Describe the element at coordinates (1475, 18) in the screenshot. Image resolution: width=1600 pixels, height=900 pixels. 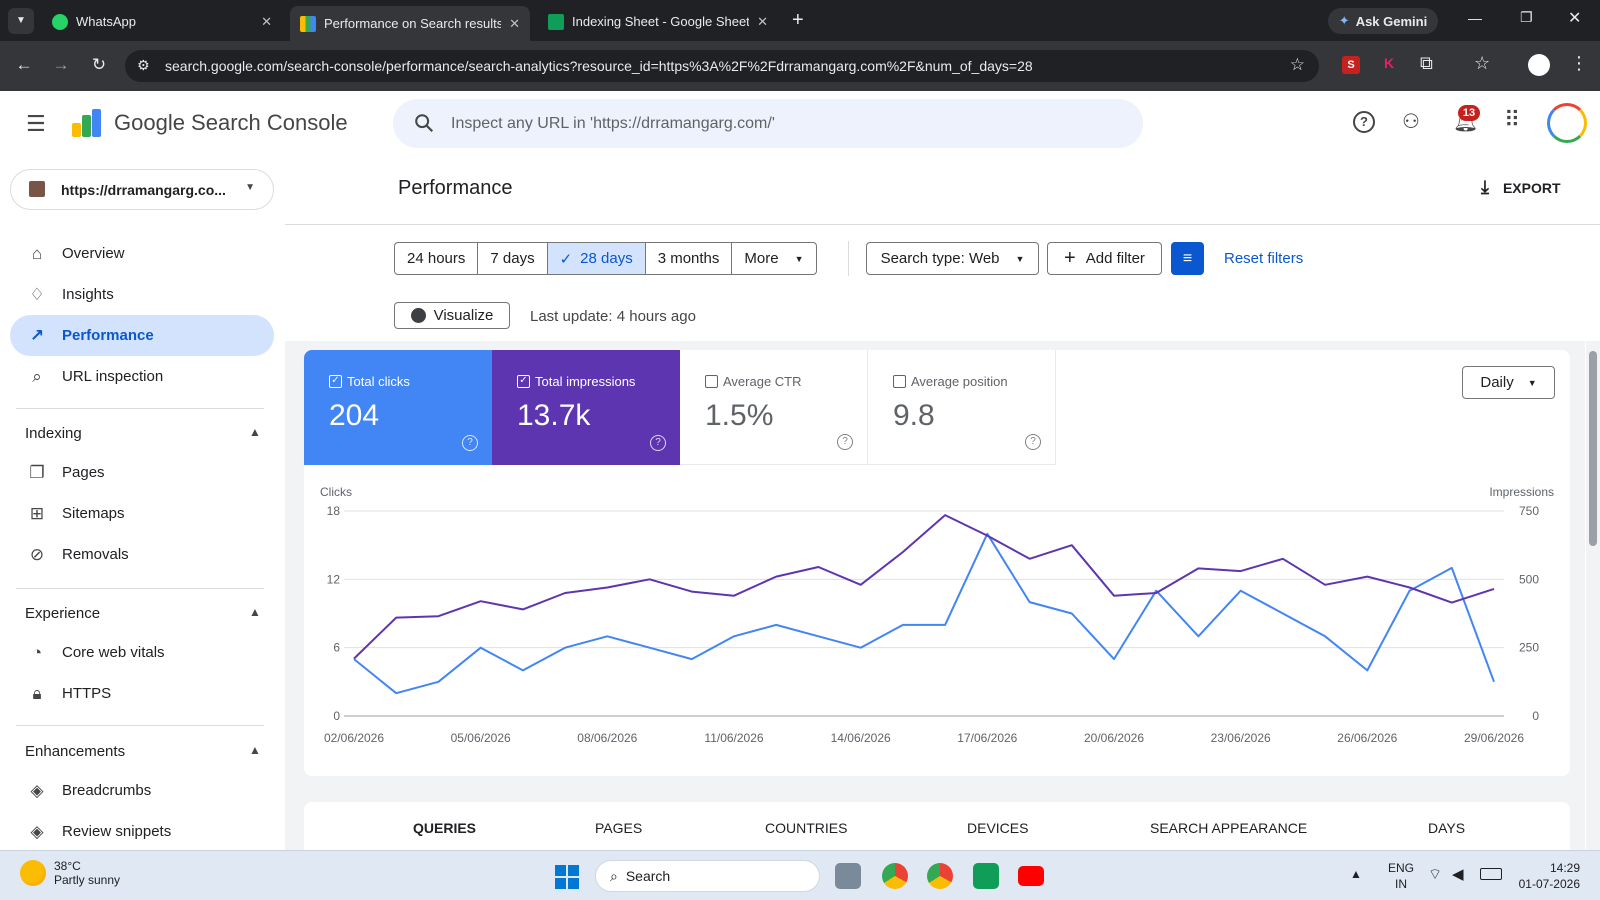
I see `minimize-button: —` at that location.